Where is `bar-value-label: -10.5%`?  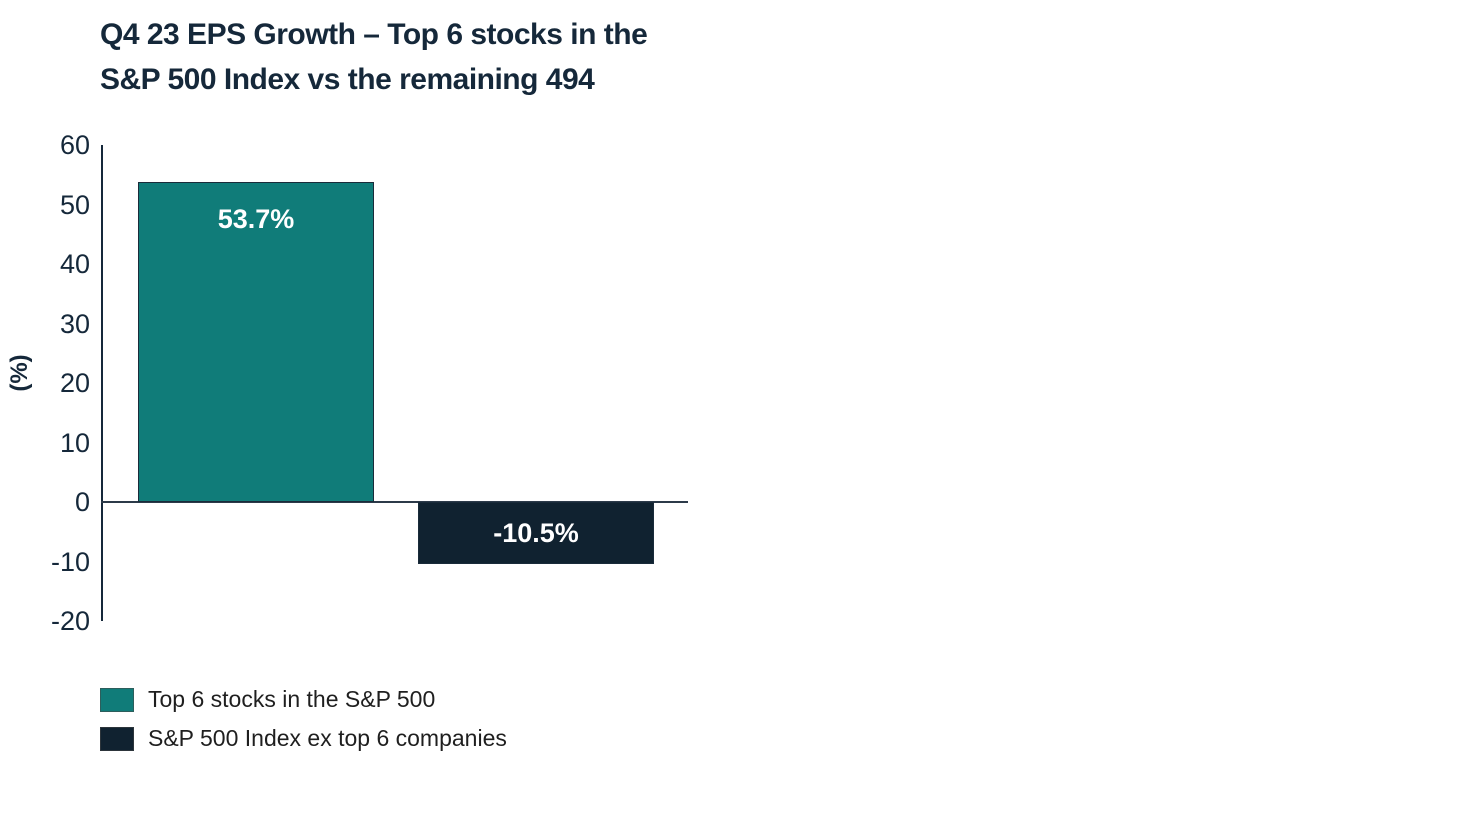 bar-value-label: -10.5% is located at coordinates (536, 533).